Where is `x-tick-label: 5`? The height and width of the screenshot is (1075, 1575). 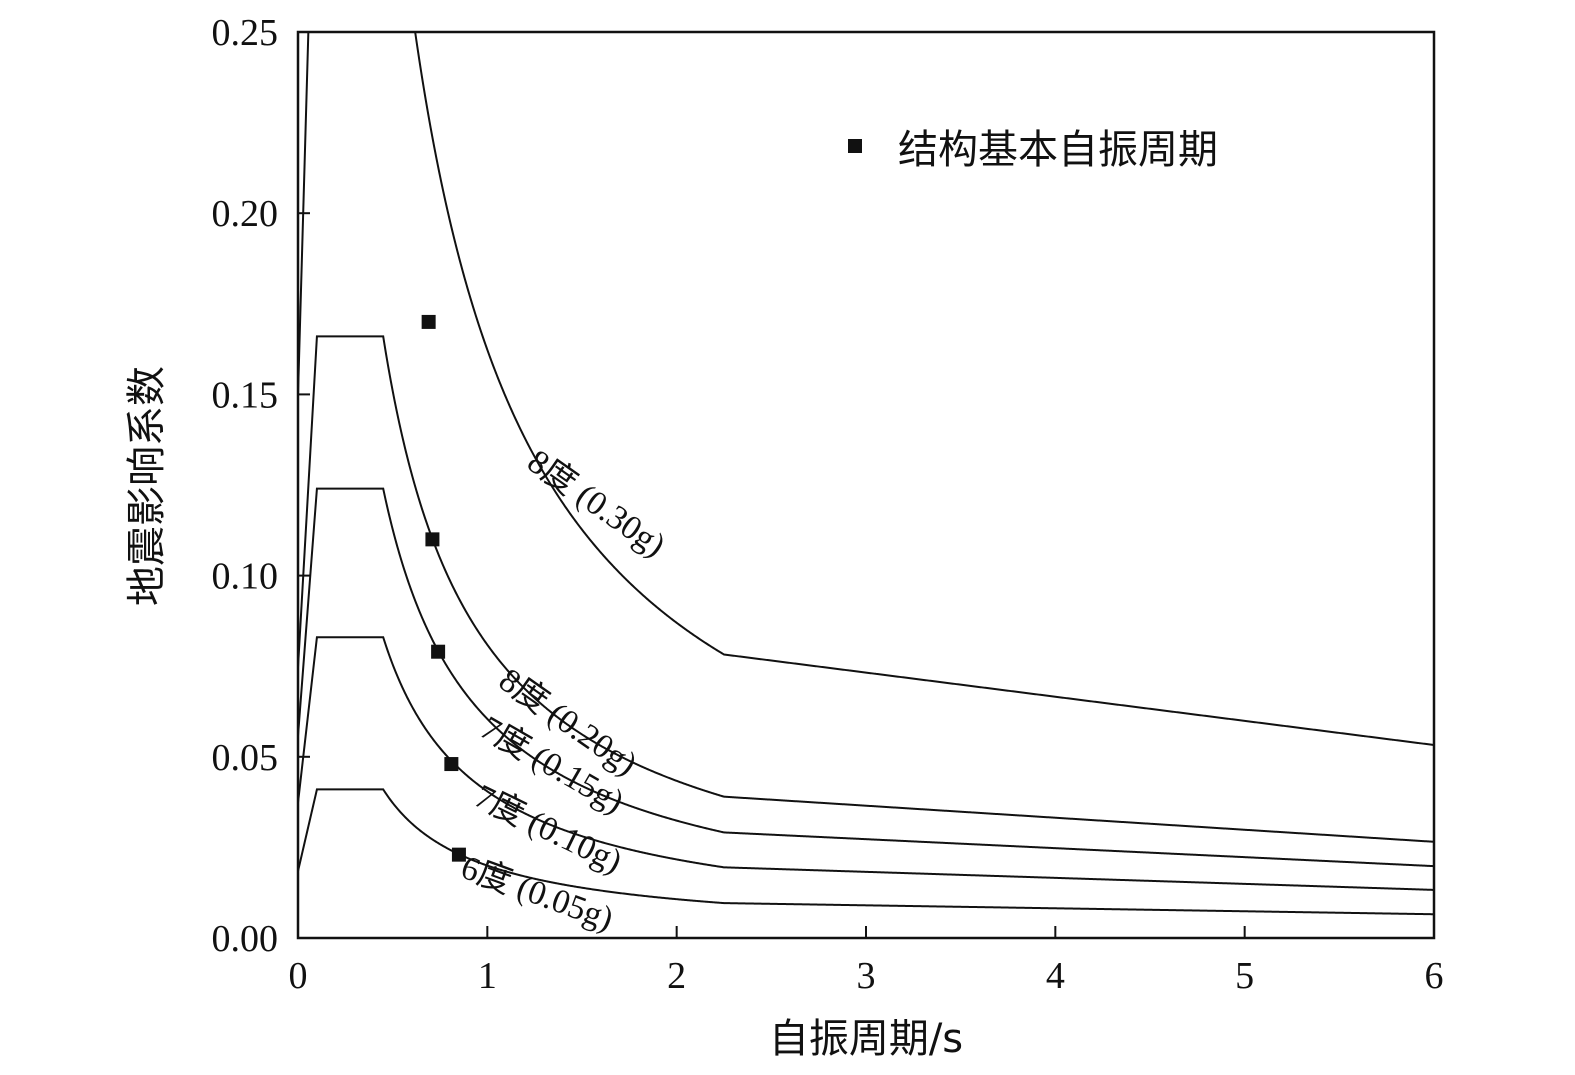
x-tick-label: 5 is located at coordinates (1244, 976).